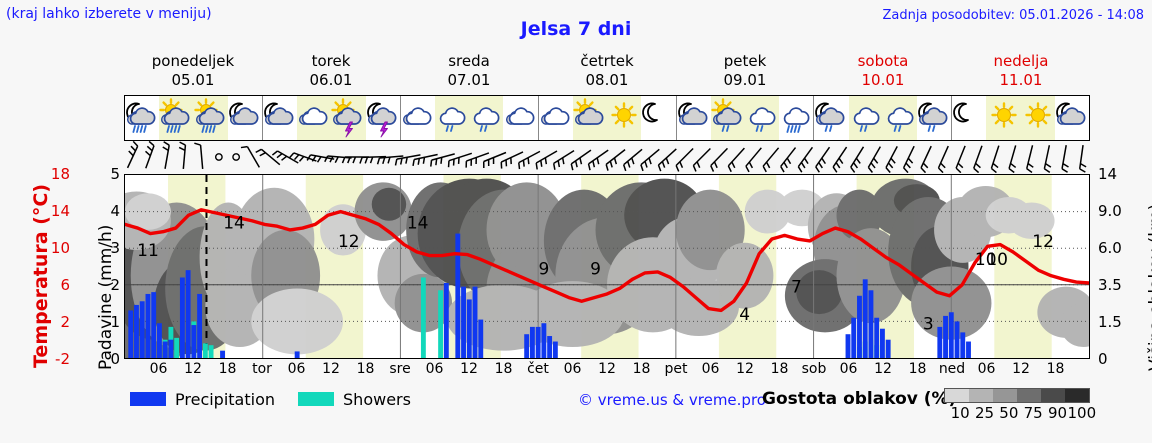  What do you see at coordinates (745, 369) in the screenshot?
I see `time-tick-12-17: 12` at bounding box center [745, 369].